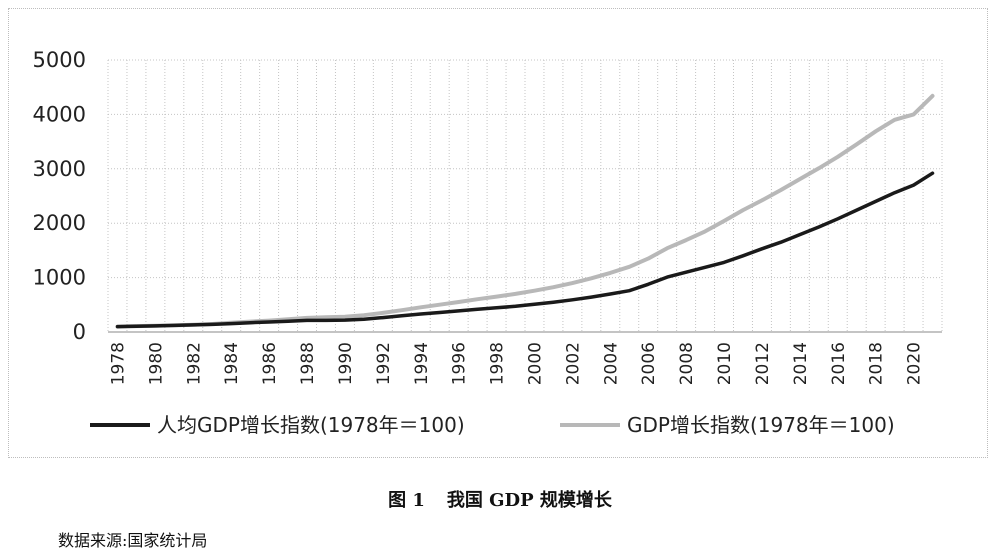 The image size is (1000, 555). I want to click on y-tick-label: 4000, so click(59, 114).